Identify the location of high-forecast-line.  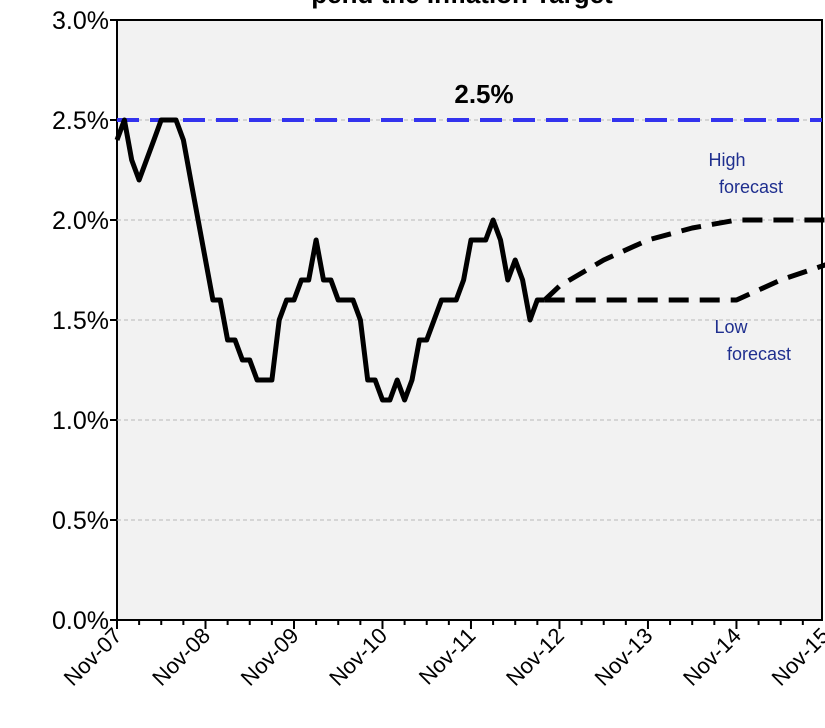
(683, 259).